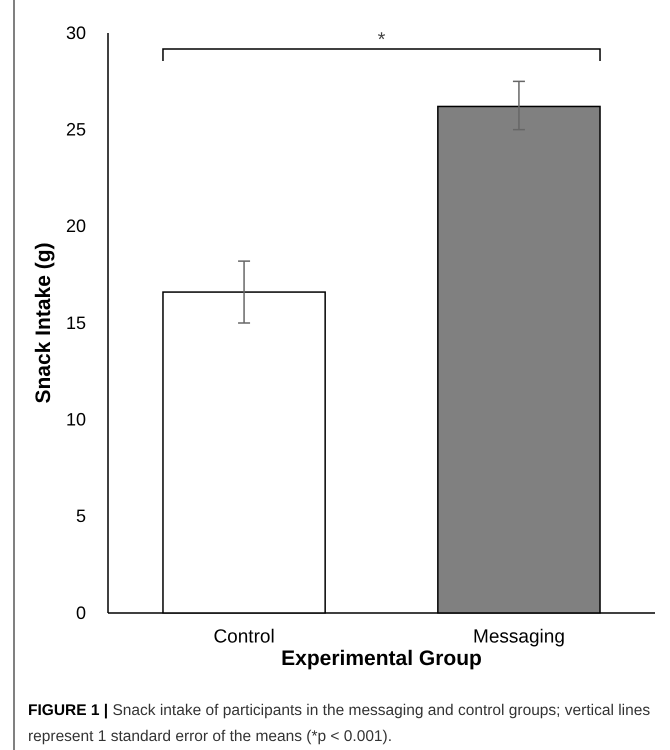  I want to click on y-tick-label: 25, so click(76, 129).